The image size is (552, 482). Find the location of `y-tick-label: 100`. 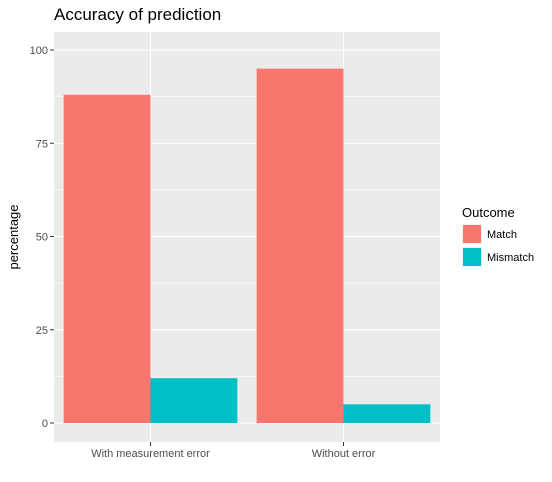

y-tick-label: 100 is located at coordinates (39, 51).